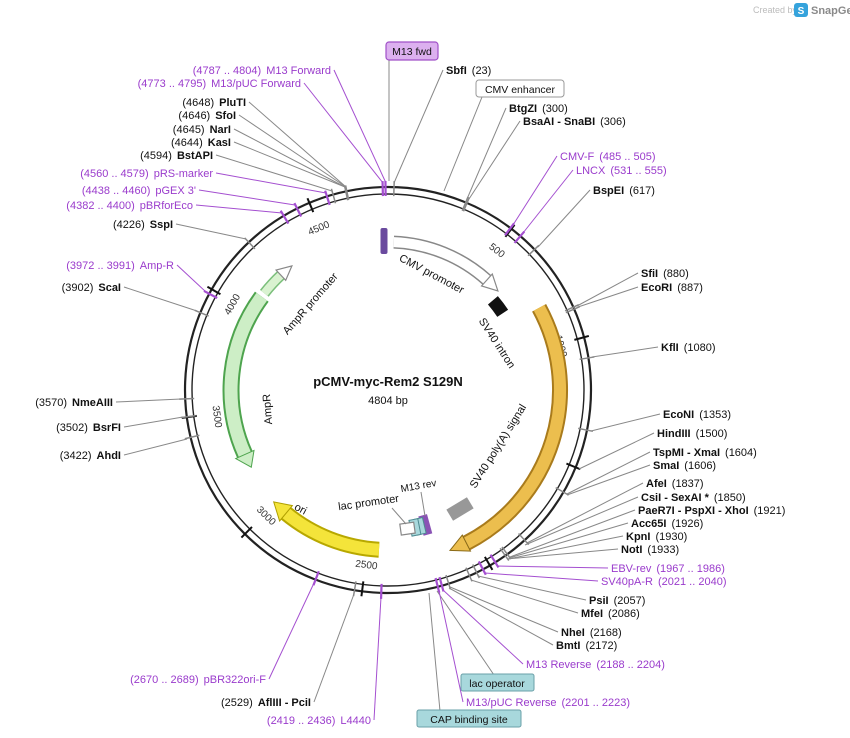 This screenshot has height=738, width=850. What do you see at coordinates (146, 174) in the screenshot?
I see `site-prs-marker: (4560 .. 4579) pRS-marker` at bounding box center [146, 174].